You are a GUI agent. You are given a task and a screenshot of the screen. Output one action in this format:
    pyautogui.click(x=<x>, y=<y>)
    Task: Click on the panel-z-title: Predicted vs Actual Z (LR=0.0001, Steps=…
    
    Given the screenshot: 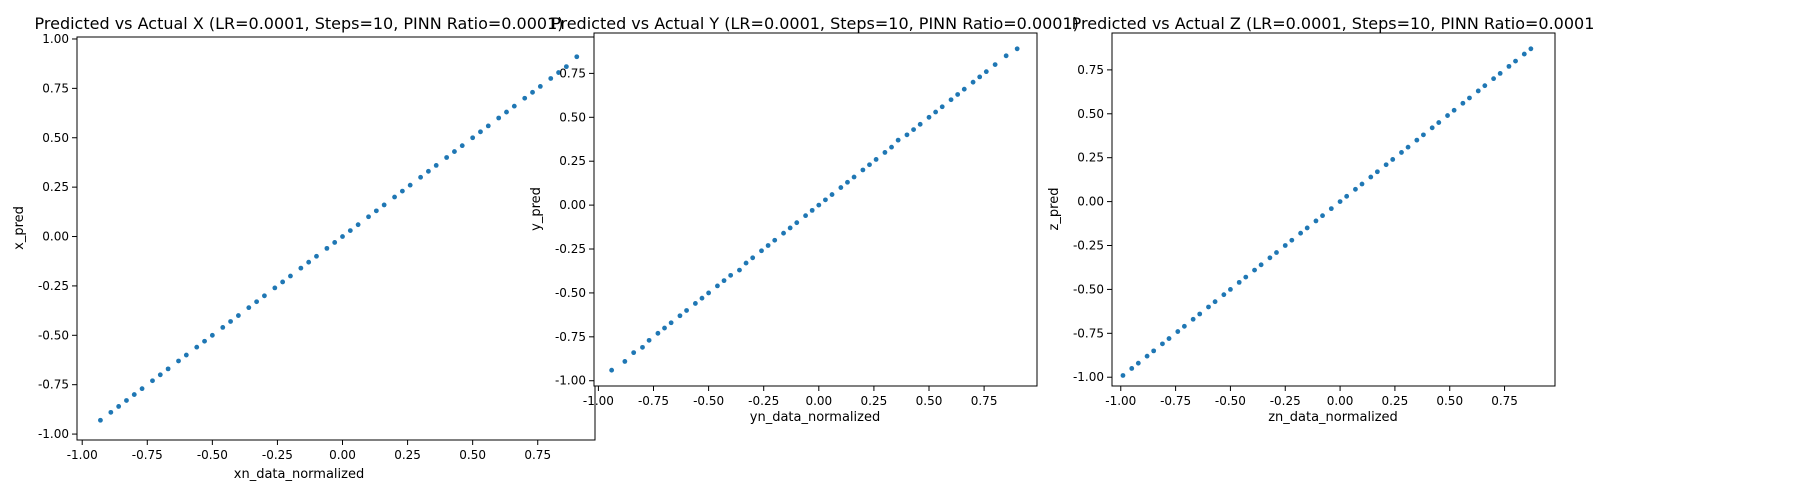 What is the action you would take?
    pyautogui.click(x=1333, y=23)
    